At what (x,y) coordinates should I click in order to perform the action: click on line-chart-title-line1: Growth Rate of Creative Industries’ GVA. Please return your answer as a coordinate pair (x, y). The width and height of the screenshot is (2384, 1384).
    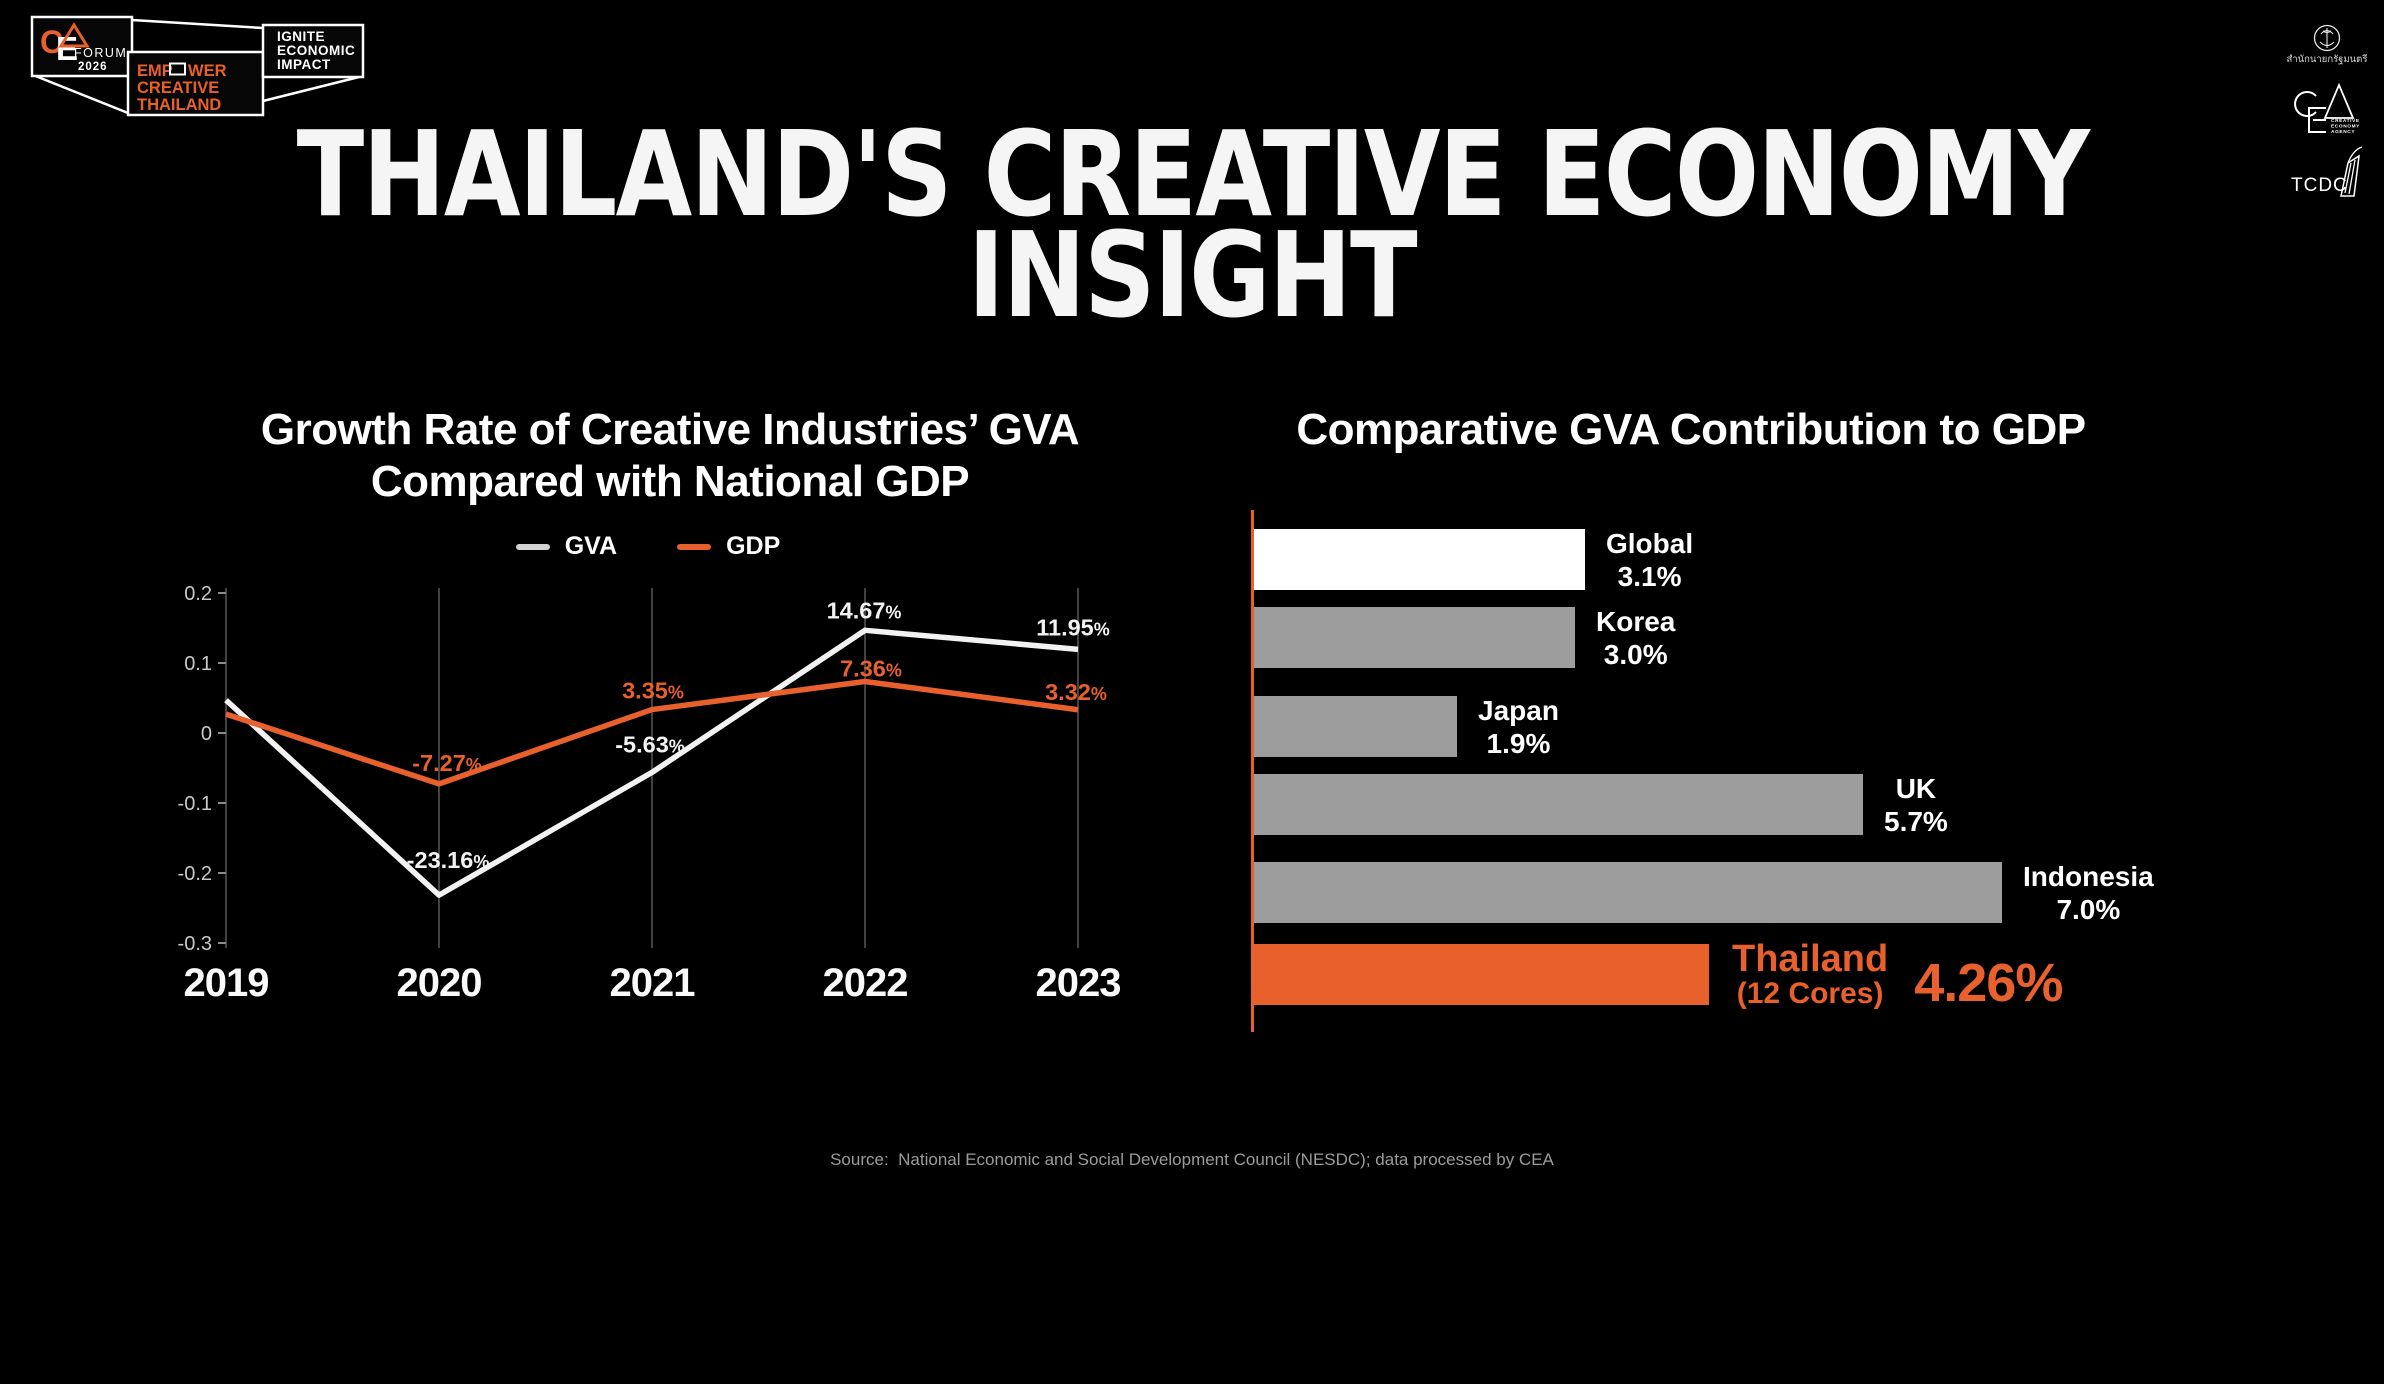
    Looking at the image, I should click on (670, 429).